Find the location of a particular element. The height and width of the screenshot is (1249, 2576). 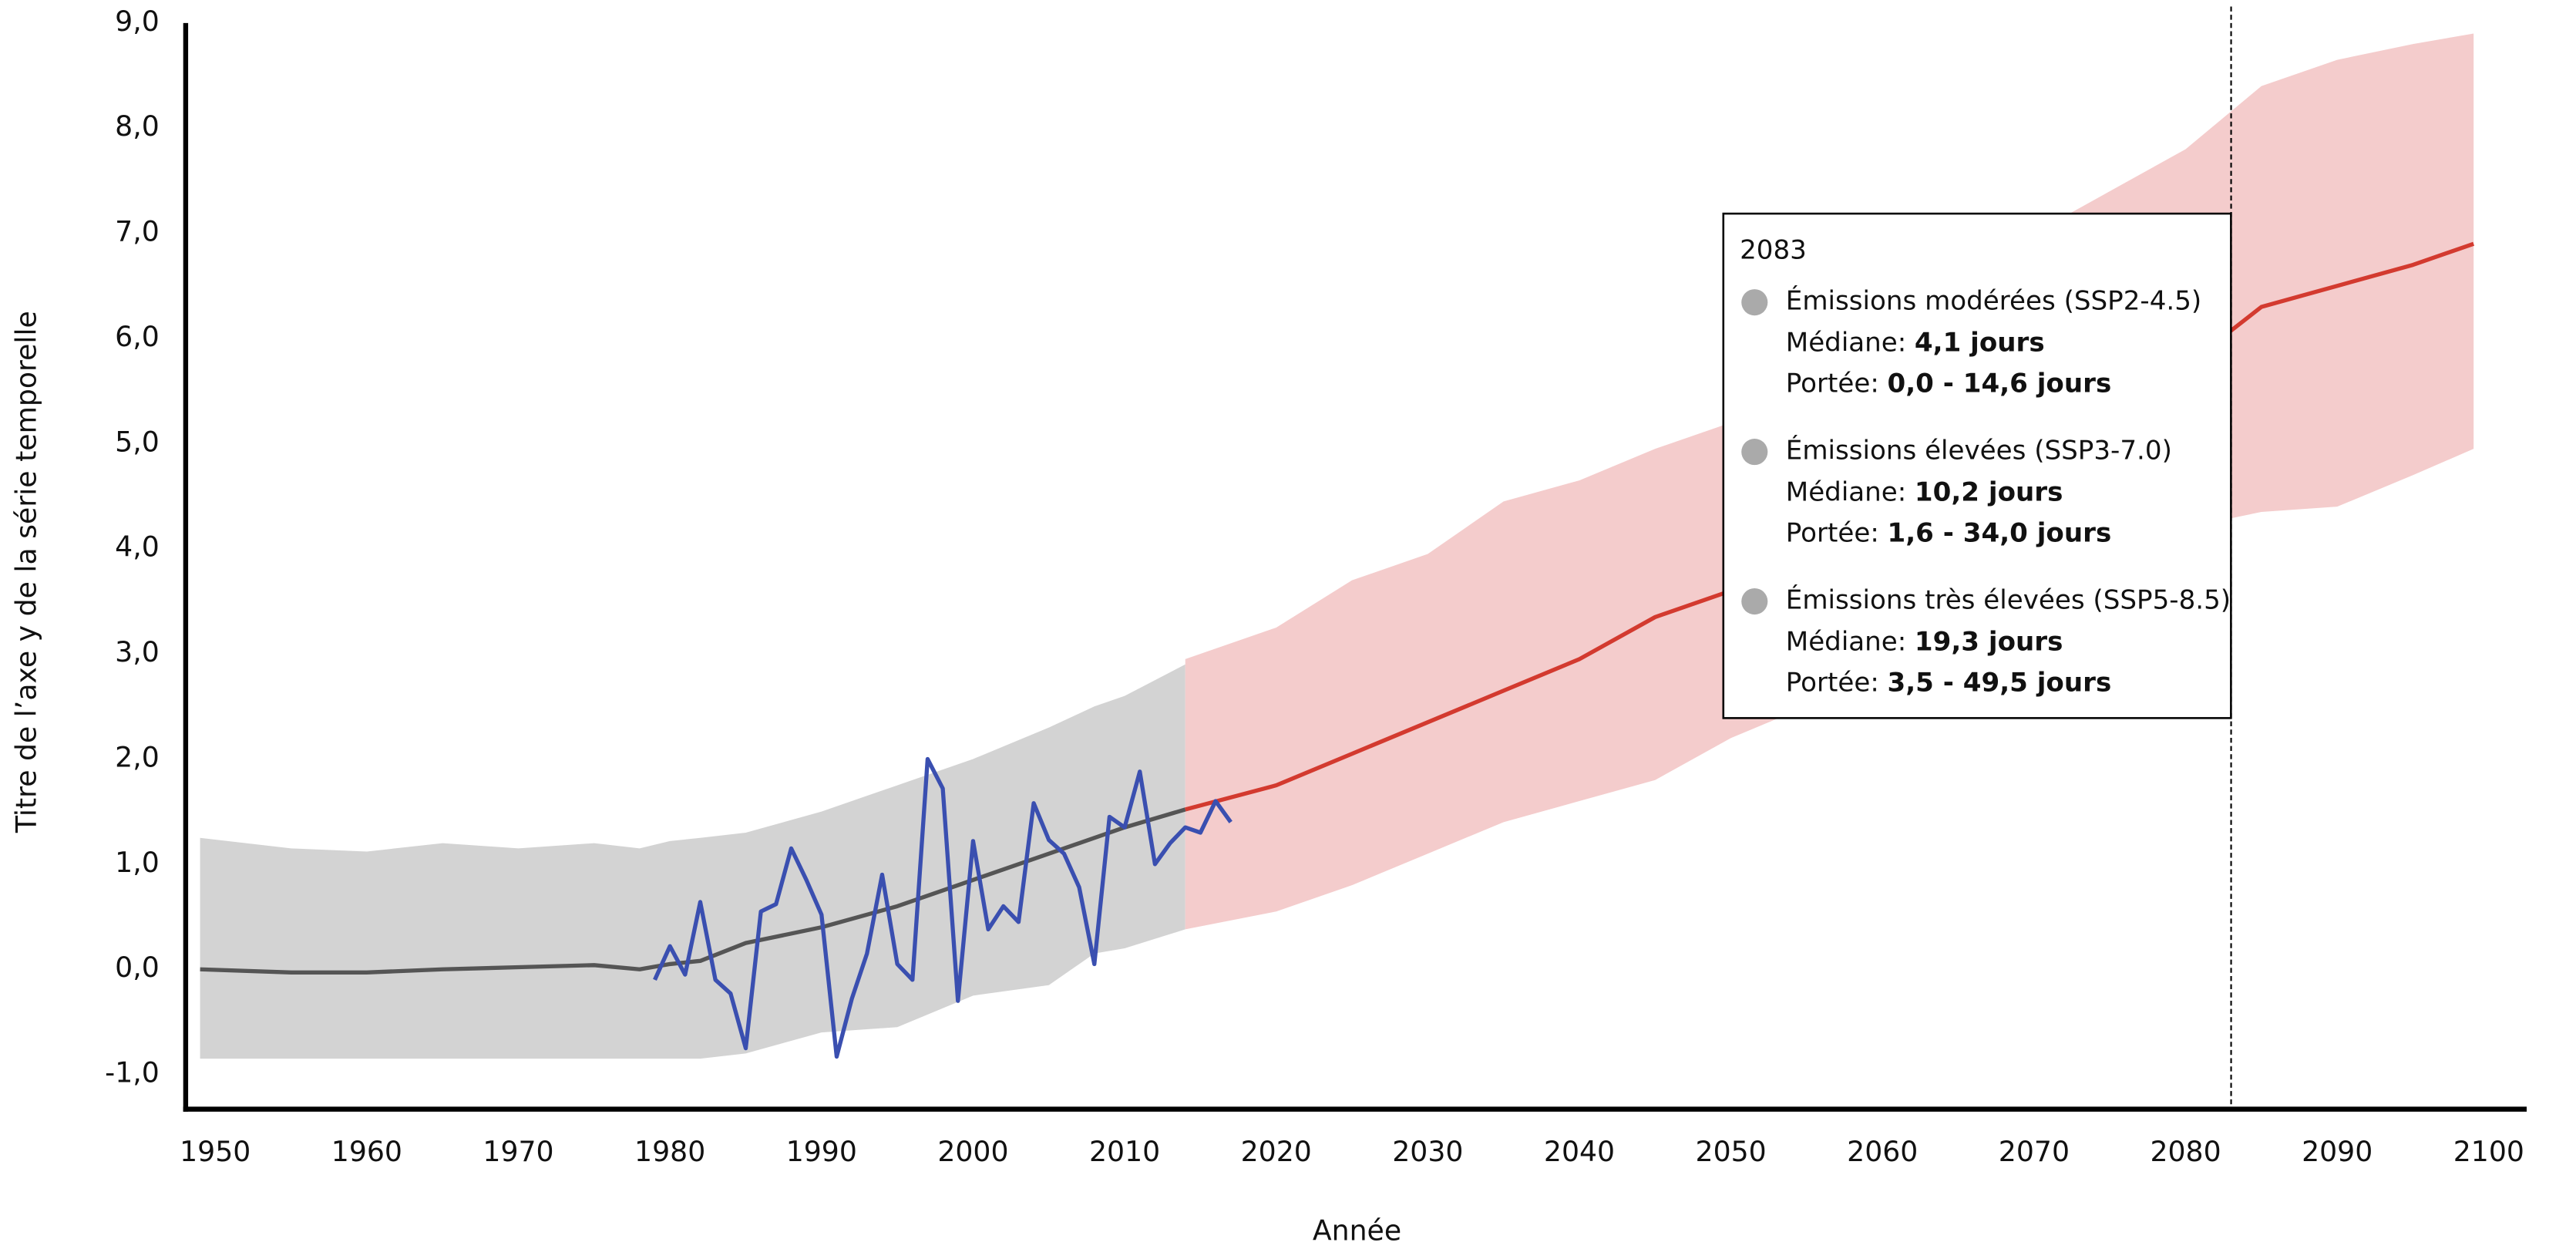

median-value: 10,2 jours is located at coordinates (1989, 492).